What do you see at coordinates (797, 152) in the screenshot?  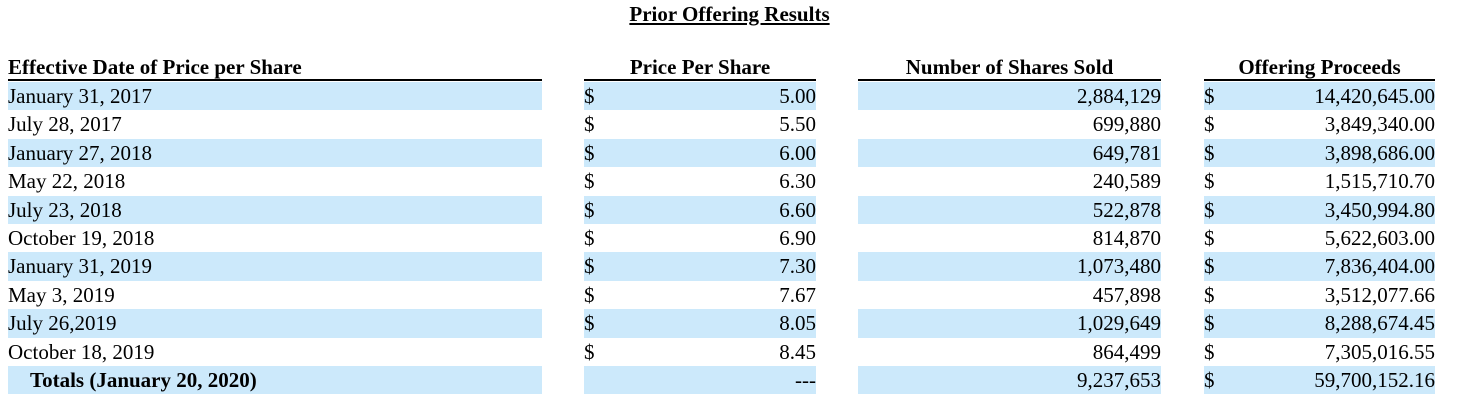 I see `price-per-share-cell: 6.00` at bounding box center [797, 152].